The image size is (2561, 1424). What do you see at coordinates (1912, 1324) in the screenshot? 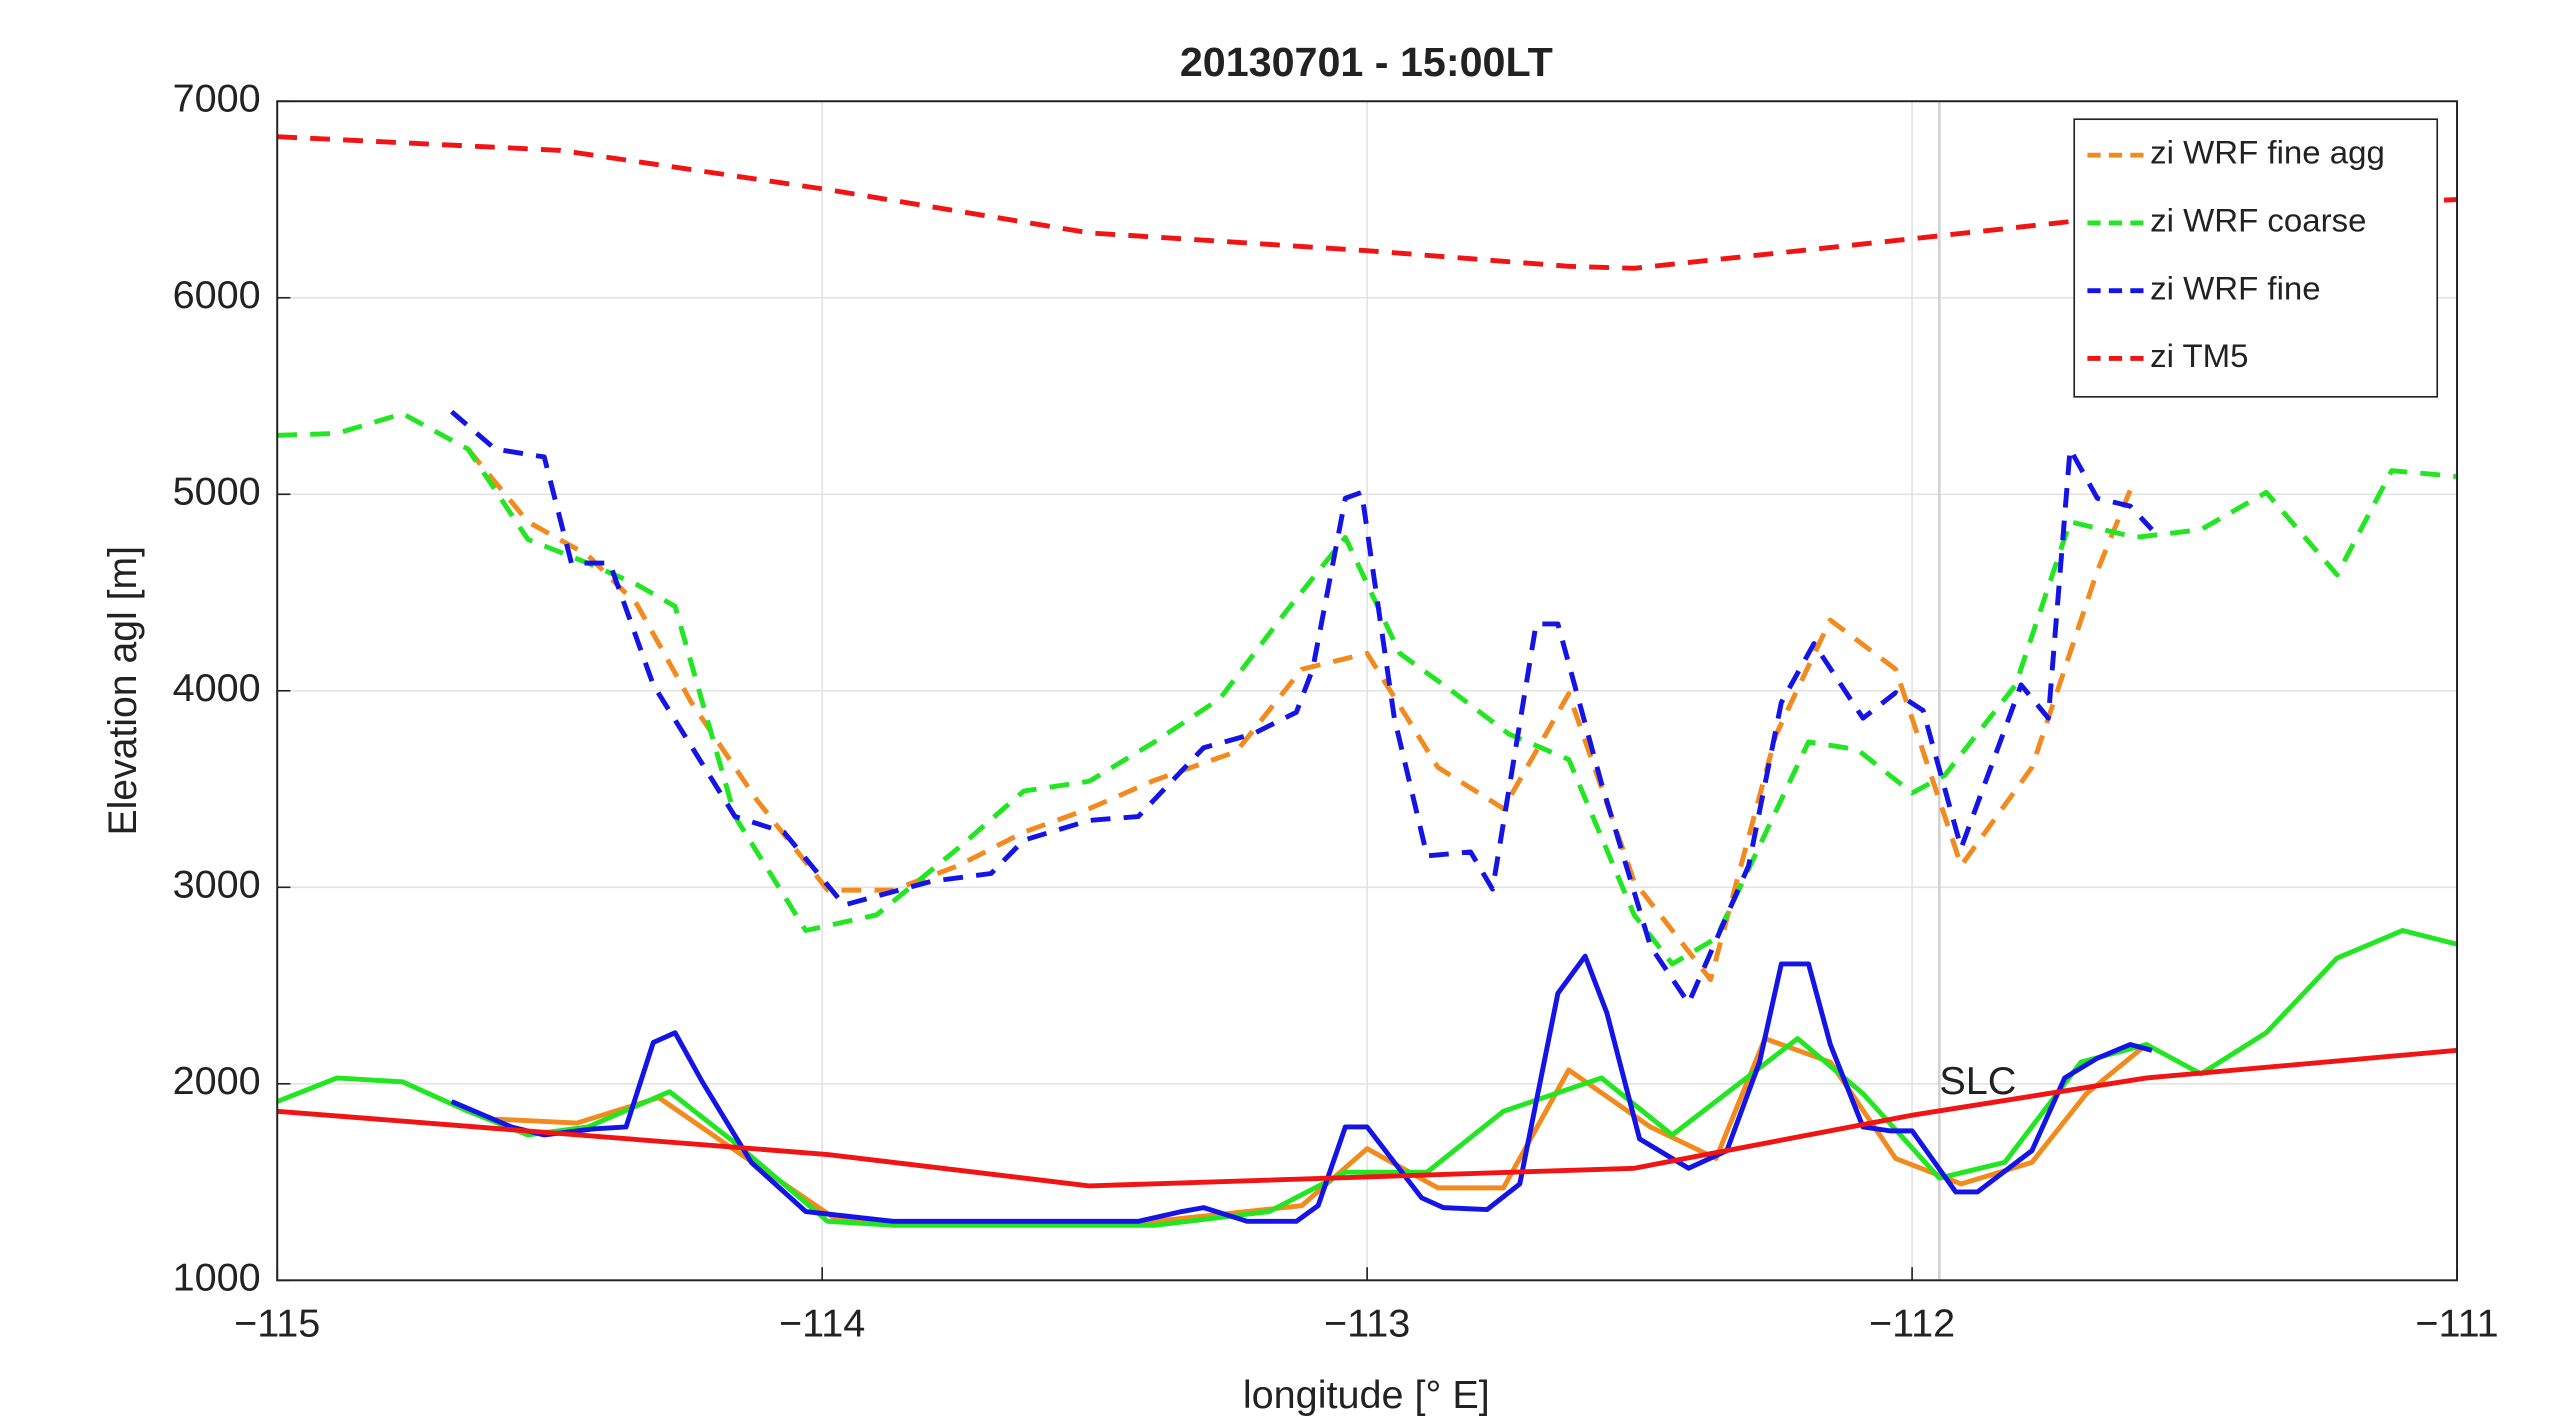
I see `x-tick-label: −112` at bounding box center [1912, 1324].